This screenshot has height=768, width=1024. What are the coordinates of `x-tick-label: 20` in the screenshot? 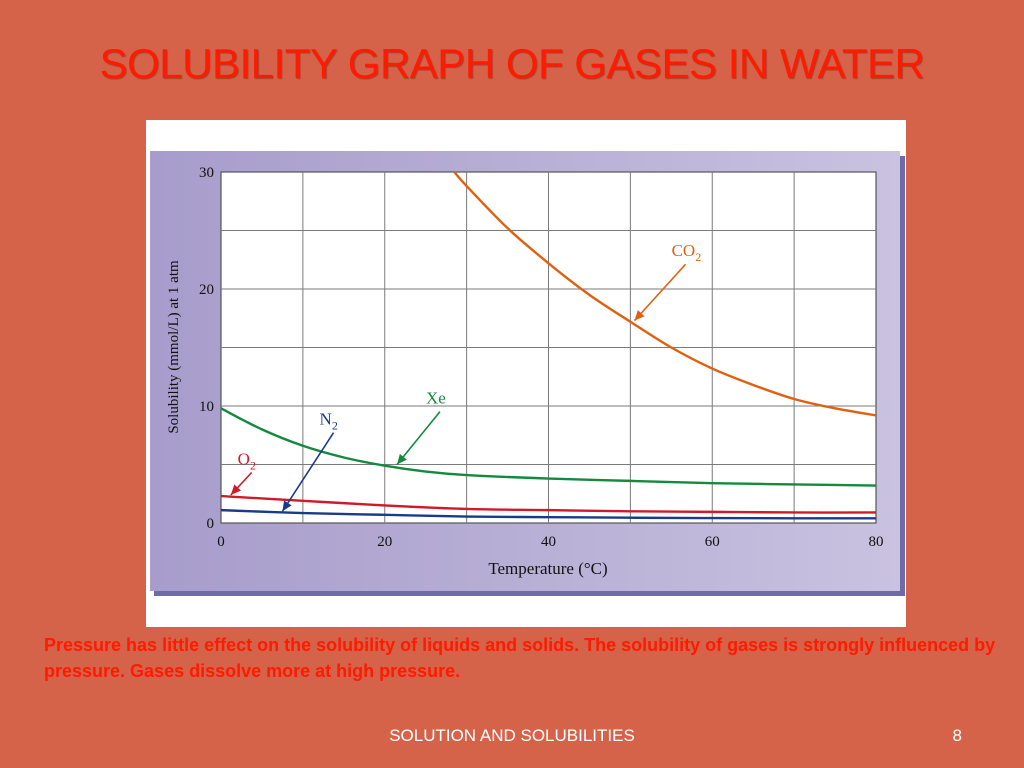 It's located at (384, 542).